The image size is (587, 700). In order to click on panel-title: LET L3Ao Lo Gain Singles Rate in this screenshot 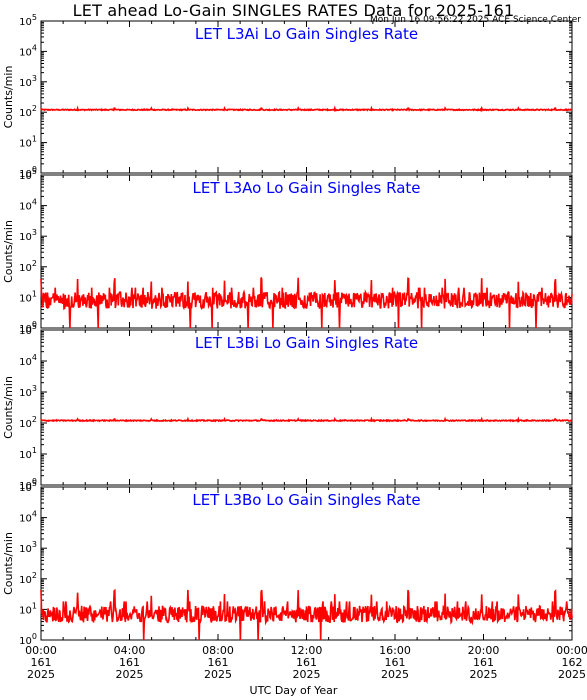, I will do `click(307, 188)`.